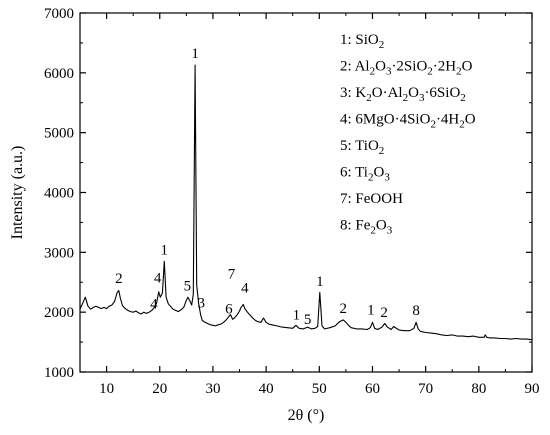 The width and height of the screenshot is (550, 435). What do you see at coordinates (362, 41) in the screenshot?
I see `legend-entry: 1: SiO2` at bounding box center [362, 41].